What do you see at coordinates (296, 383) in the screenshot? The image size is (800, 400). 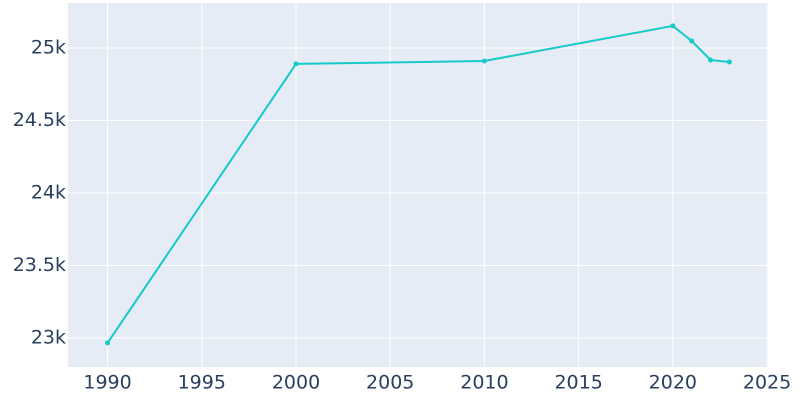 I see `x-tick-label: 2000` at bounding box center [296, 383].